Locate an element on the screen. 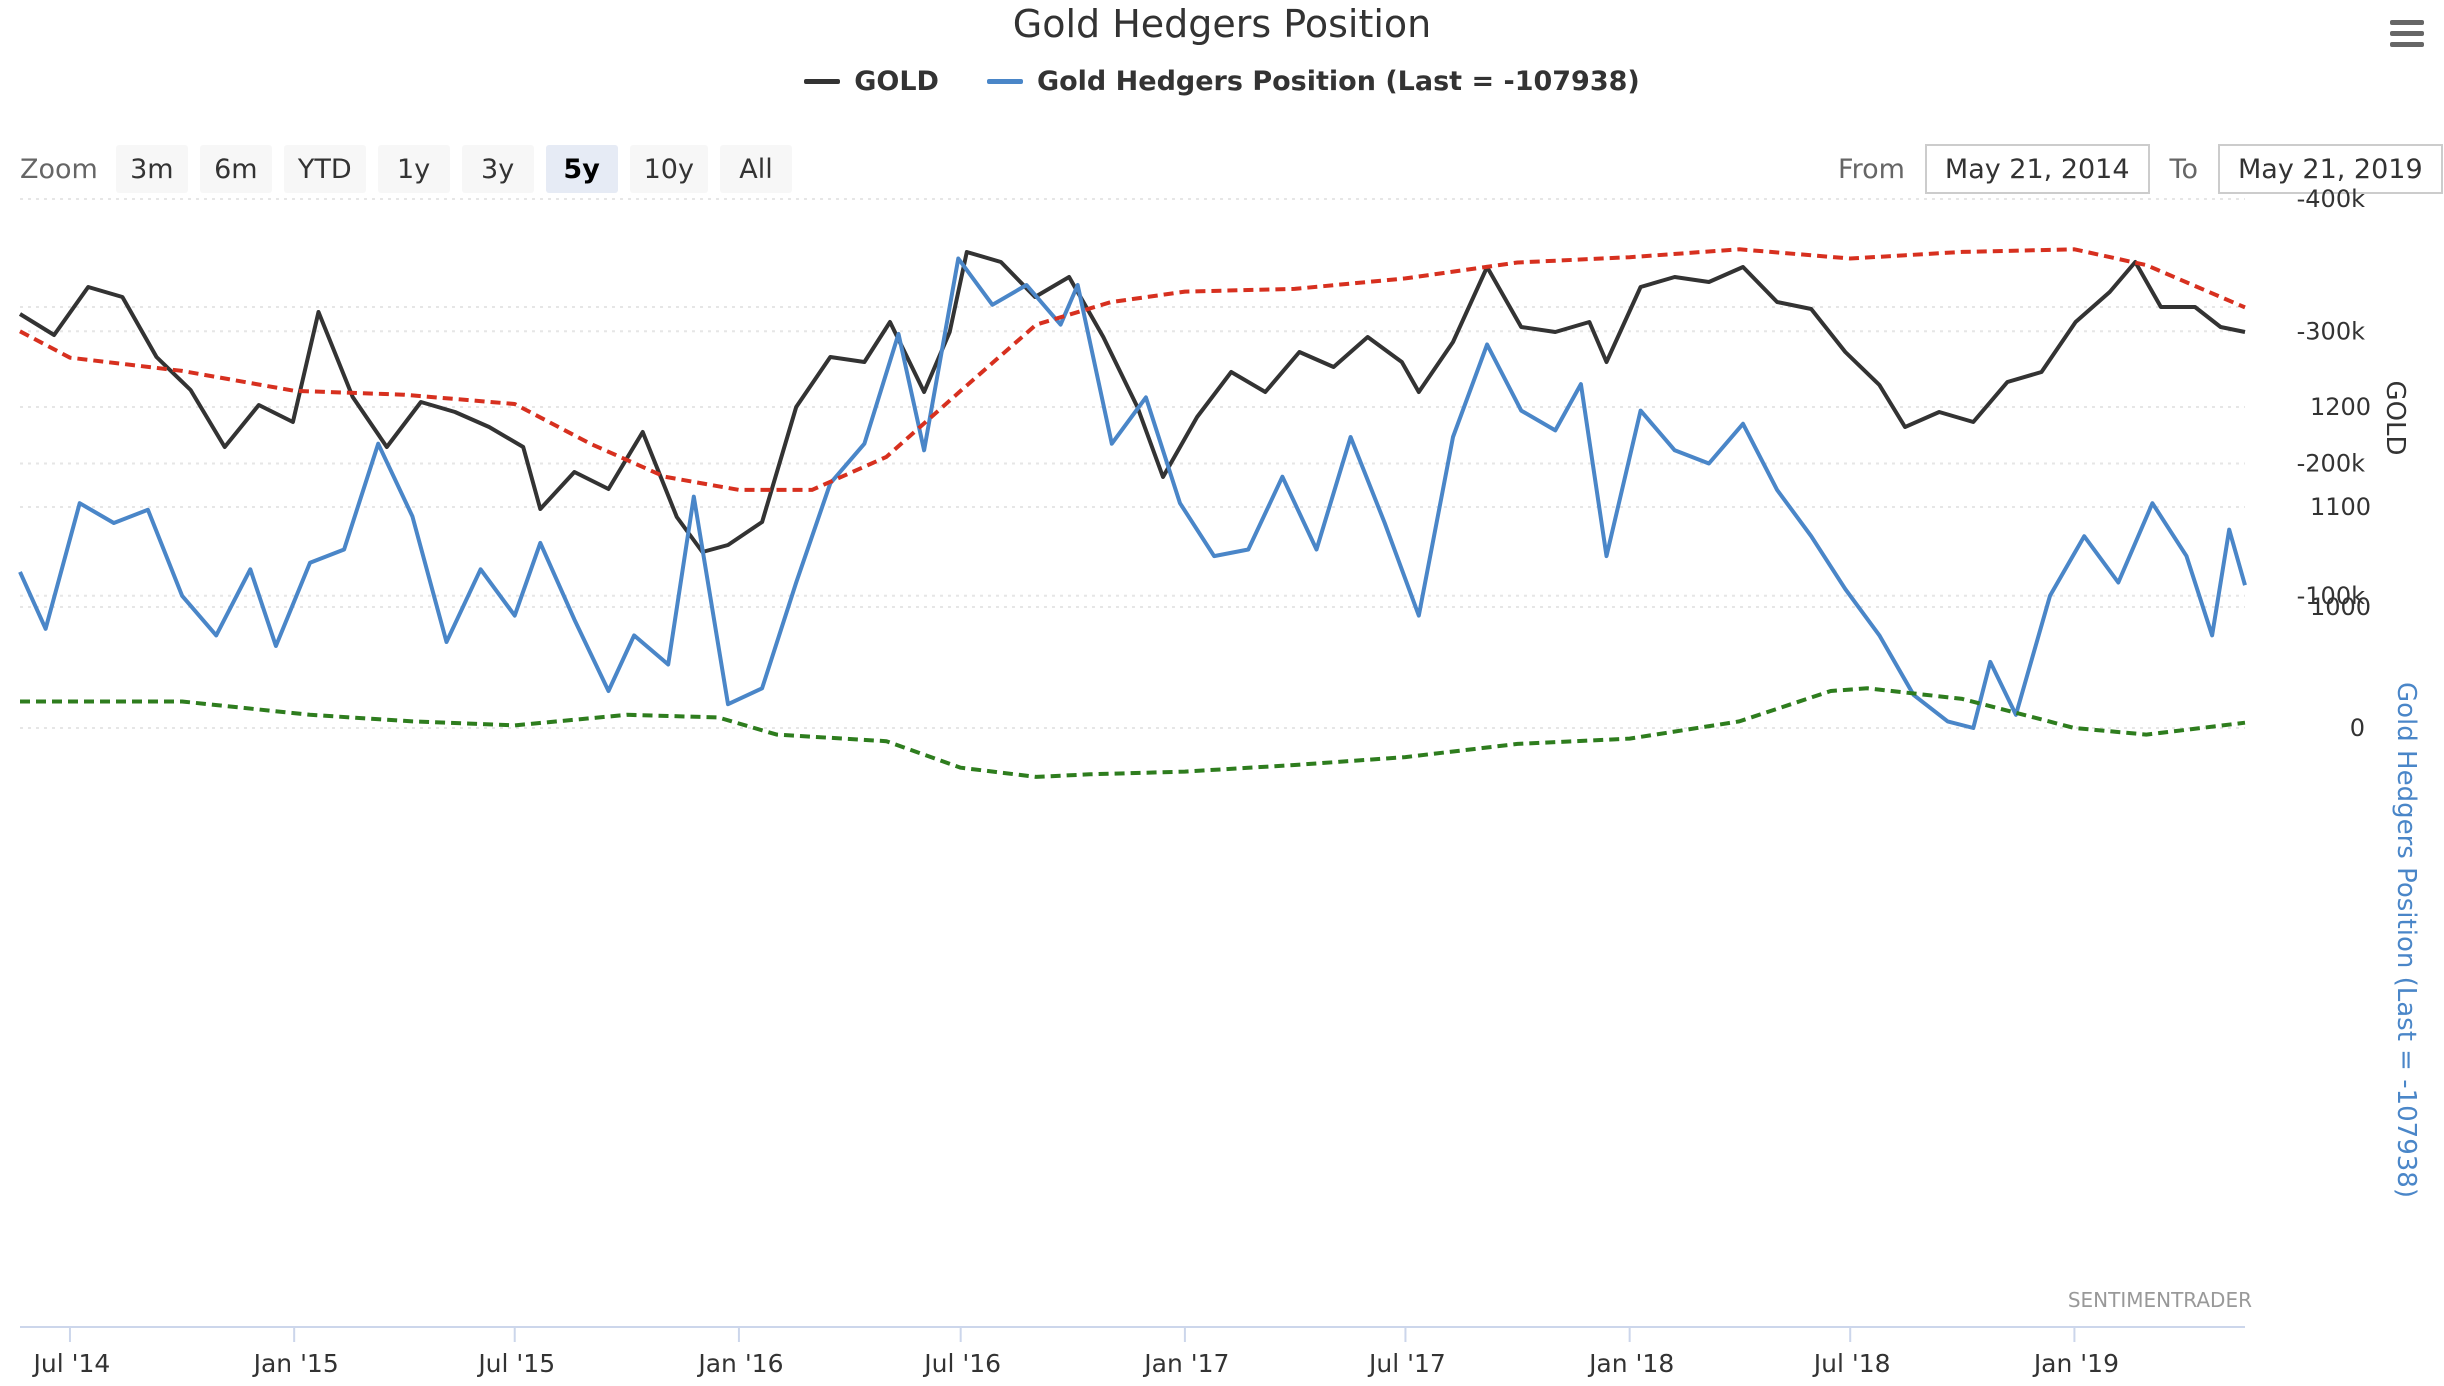  zoom-all-button: All is located at coordinates (755, 169).